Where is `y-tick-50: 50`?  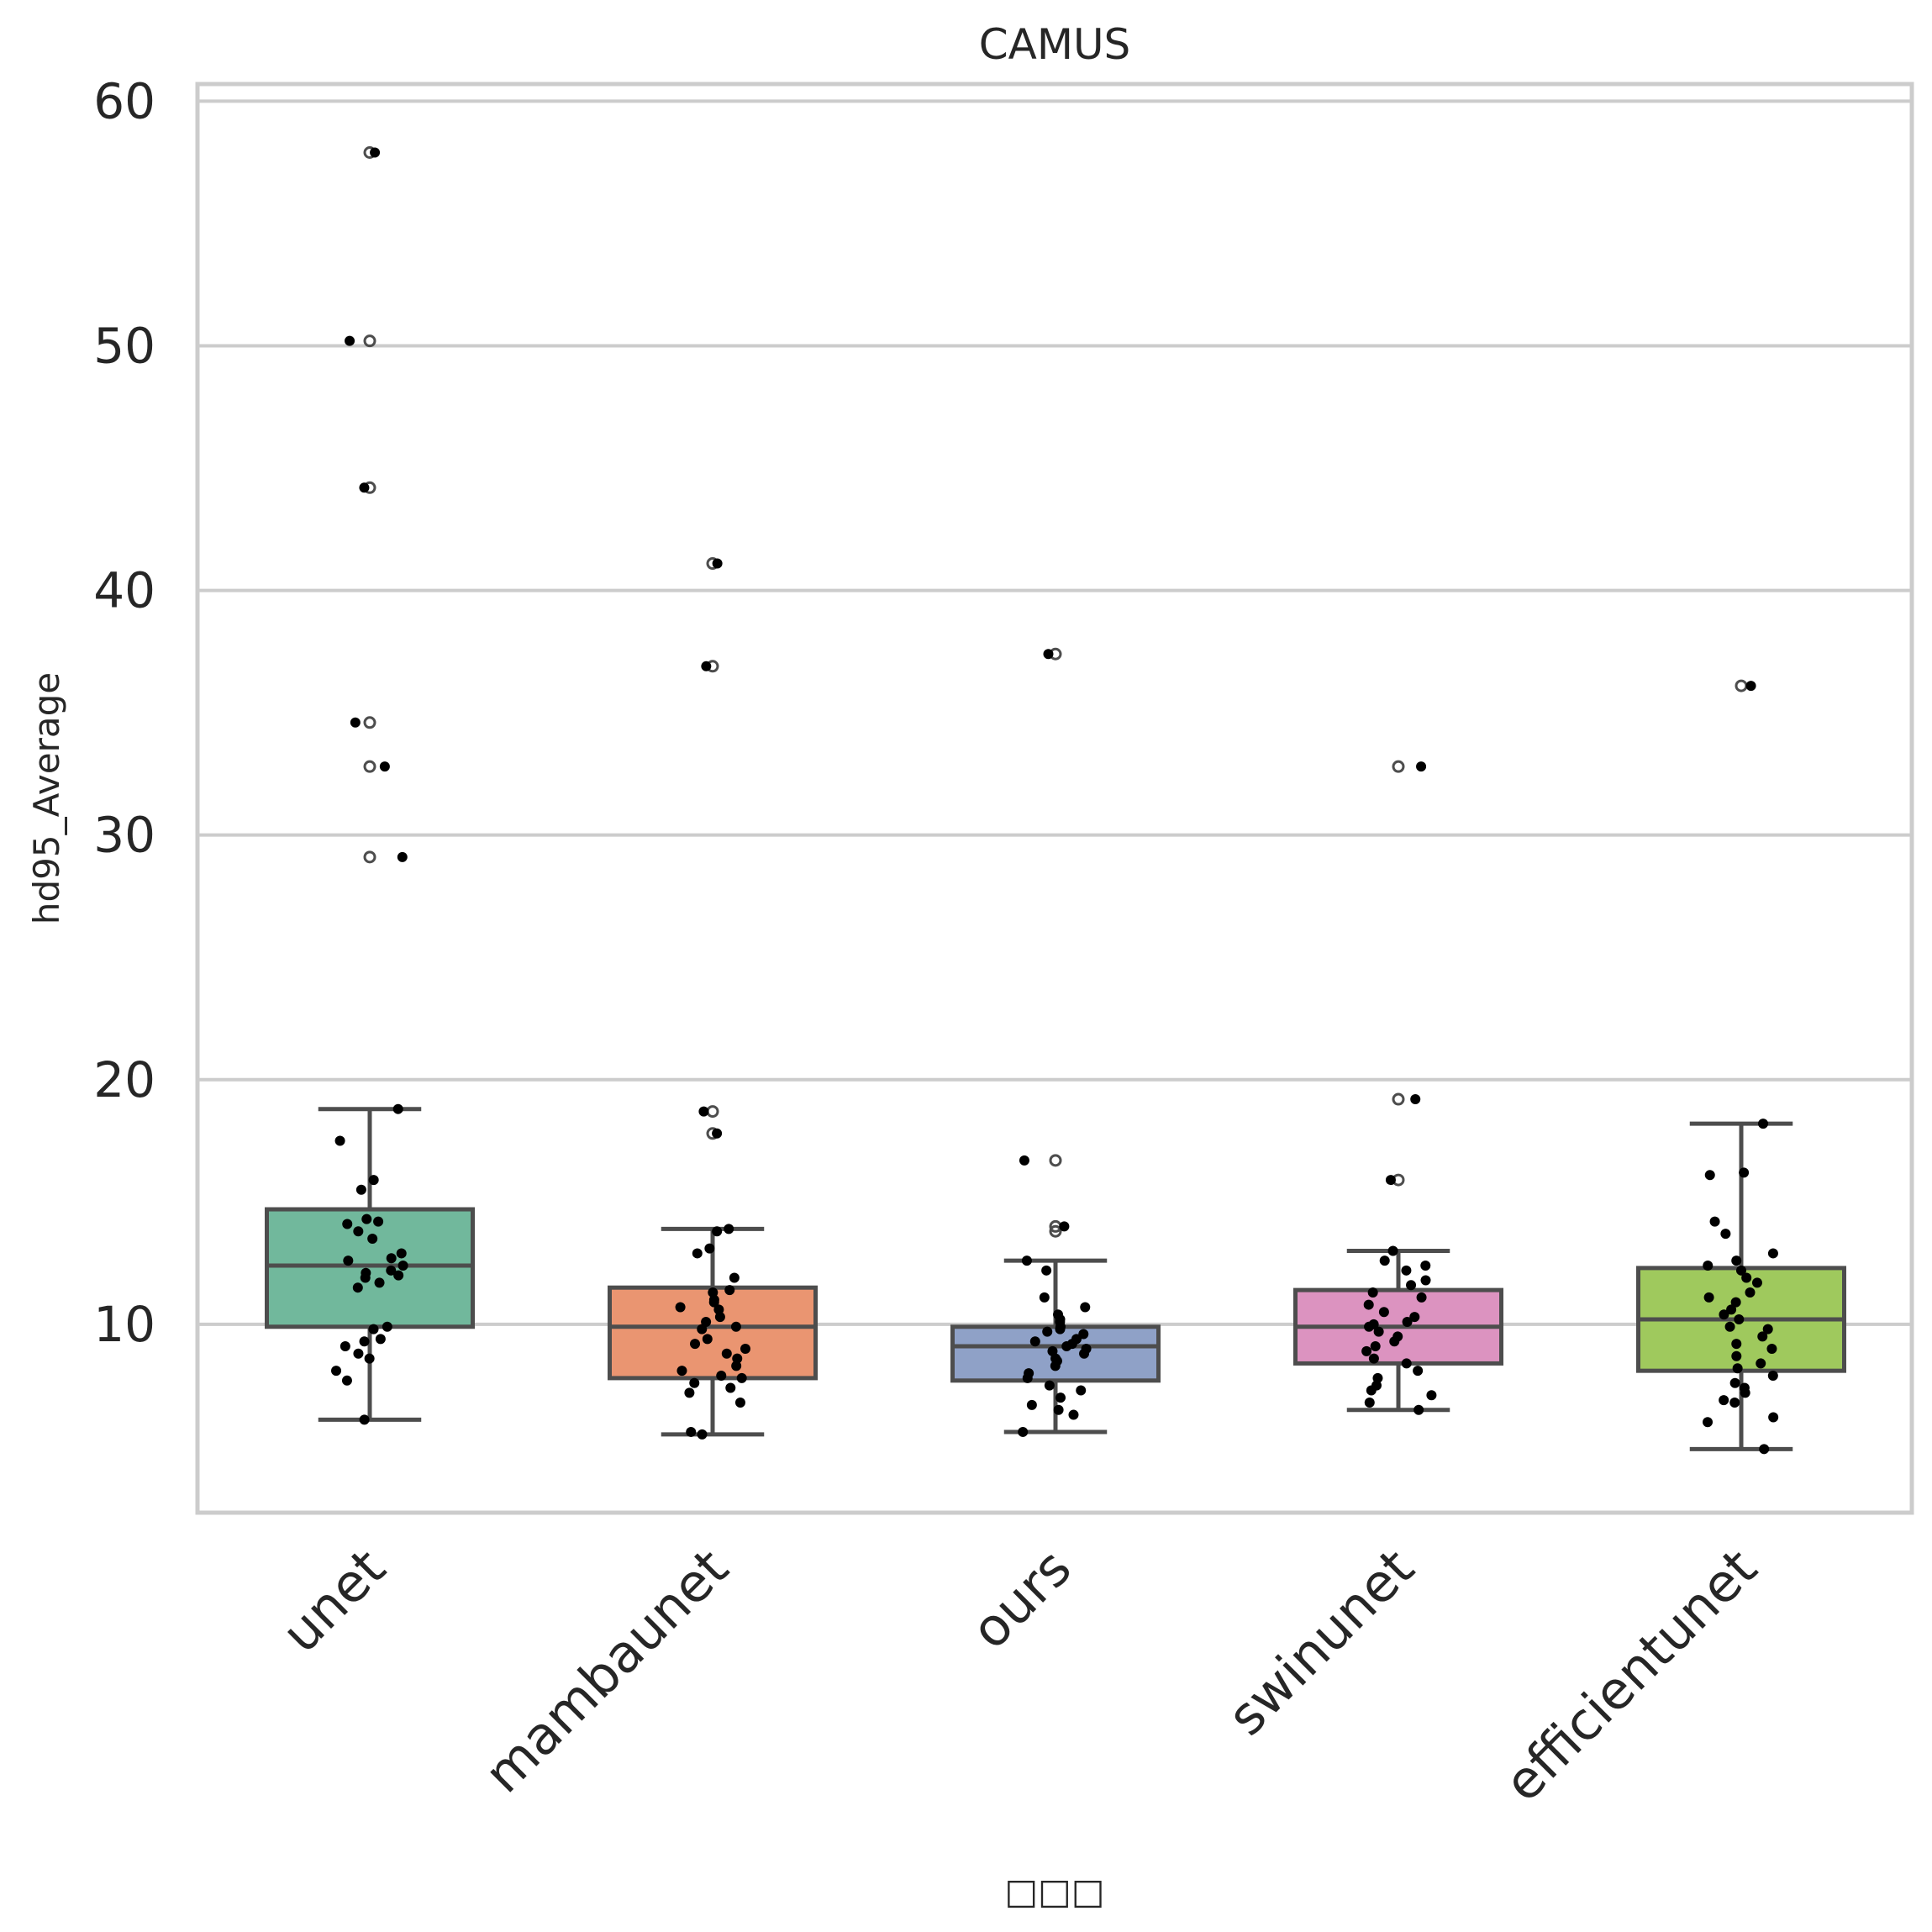
y-tick-50: 50 is located at coordinates (124, 345).